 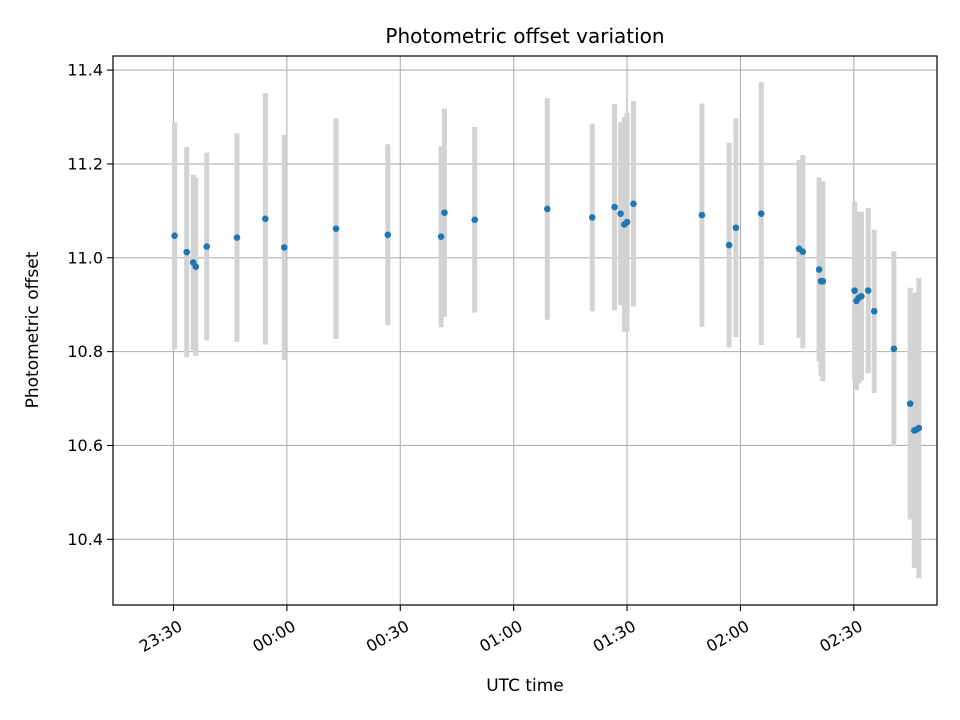 I want to click on y-axis-label: Photometric offset, so click(x=33, y=329).